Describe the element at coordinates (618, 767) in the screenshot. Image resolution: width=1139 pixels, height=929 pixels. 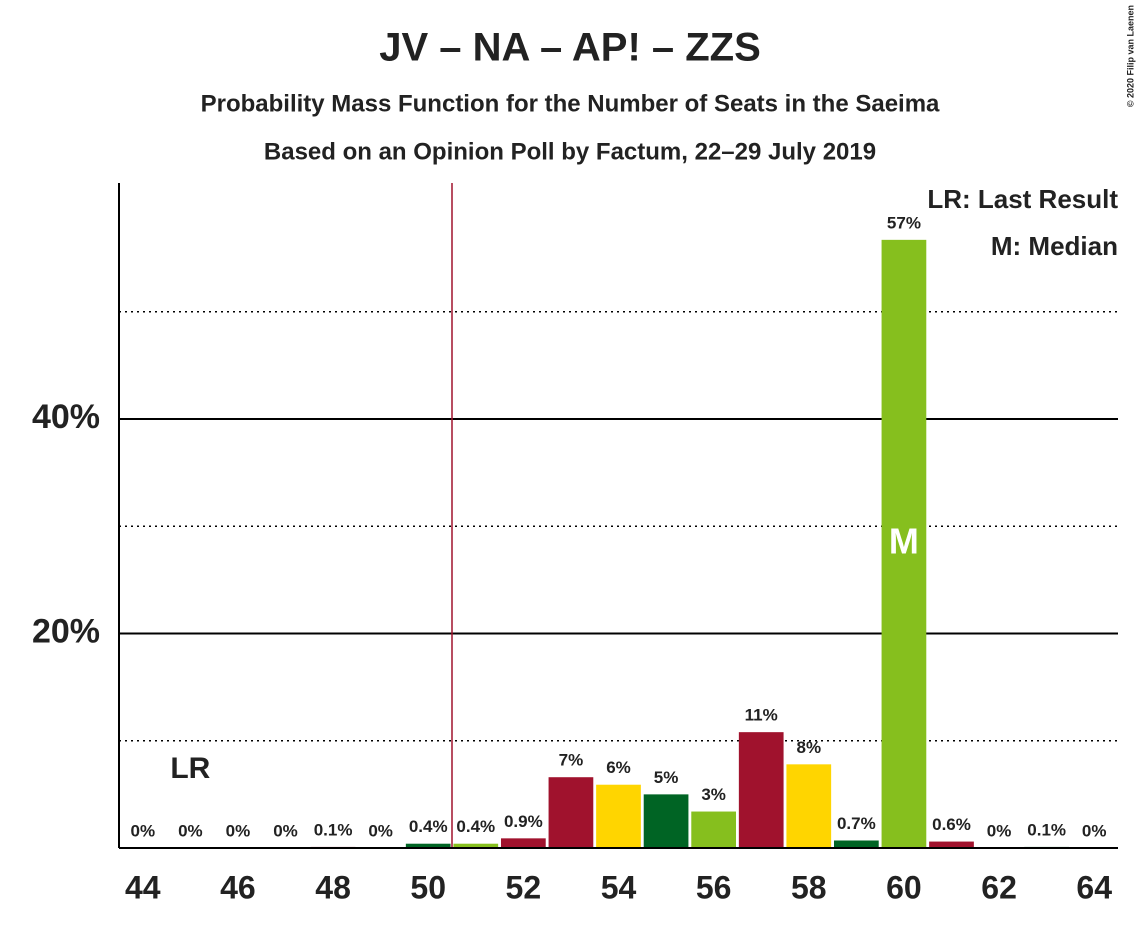
I see `value-label: 6%` at that location.